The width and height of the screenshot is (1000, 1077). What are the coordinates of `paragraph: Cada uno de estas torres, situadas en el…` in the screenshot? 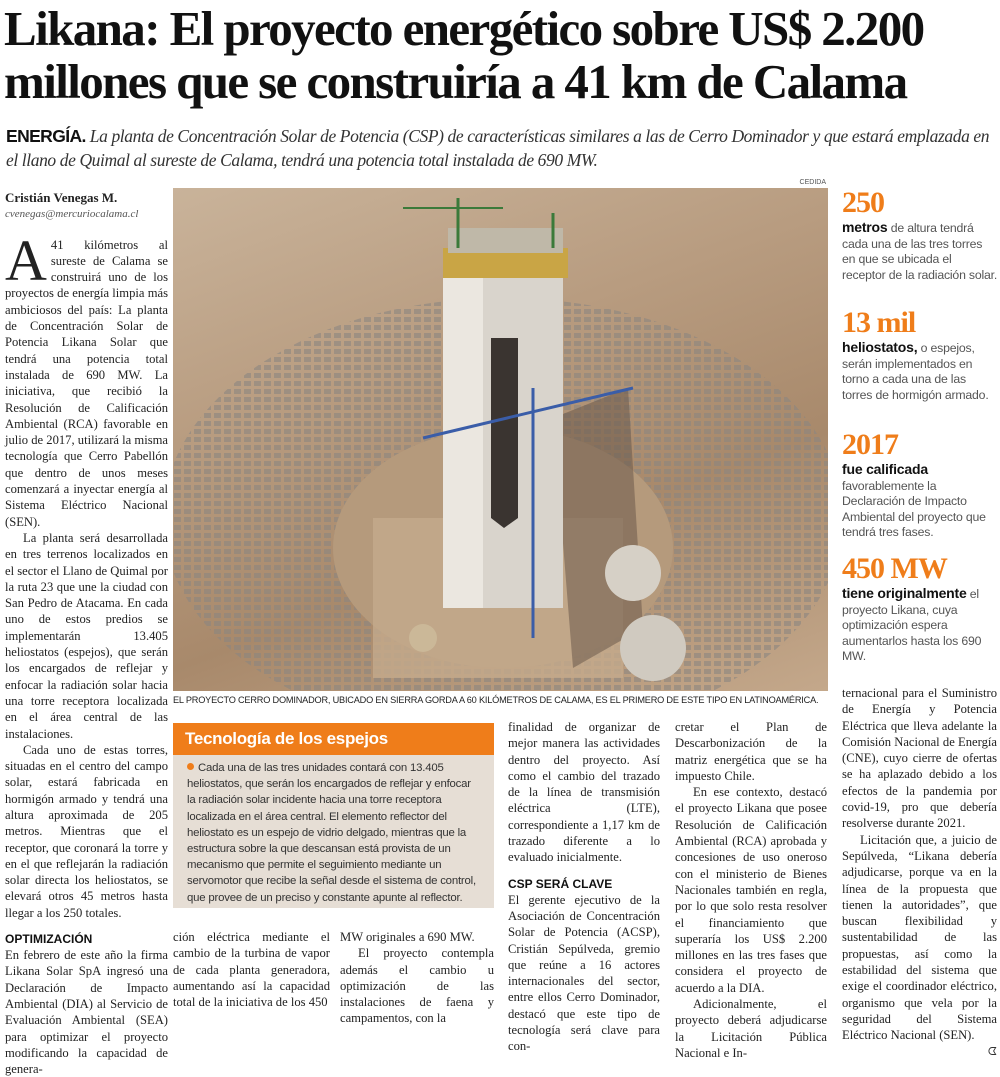 It's located at (86, 831).